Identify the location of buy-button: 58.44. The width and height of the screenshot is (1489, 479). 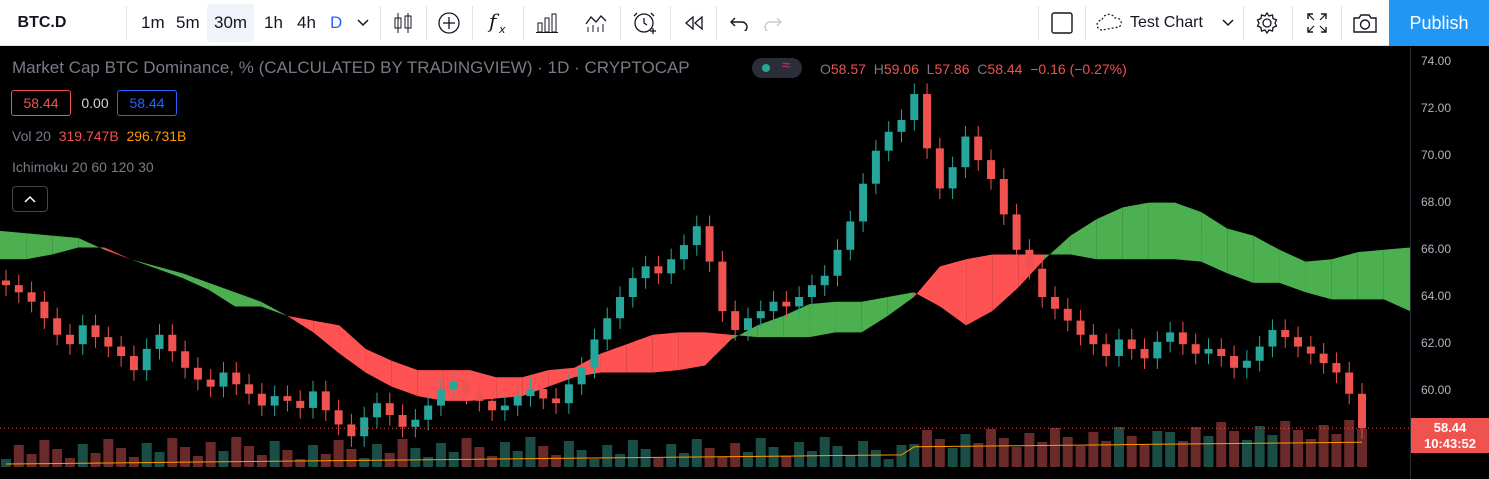
(147, 103).